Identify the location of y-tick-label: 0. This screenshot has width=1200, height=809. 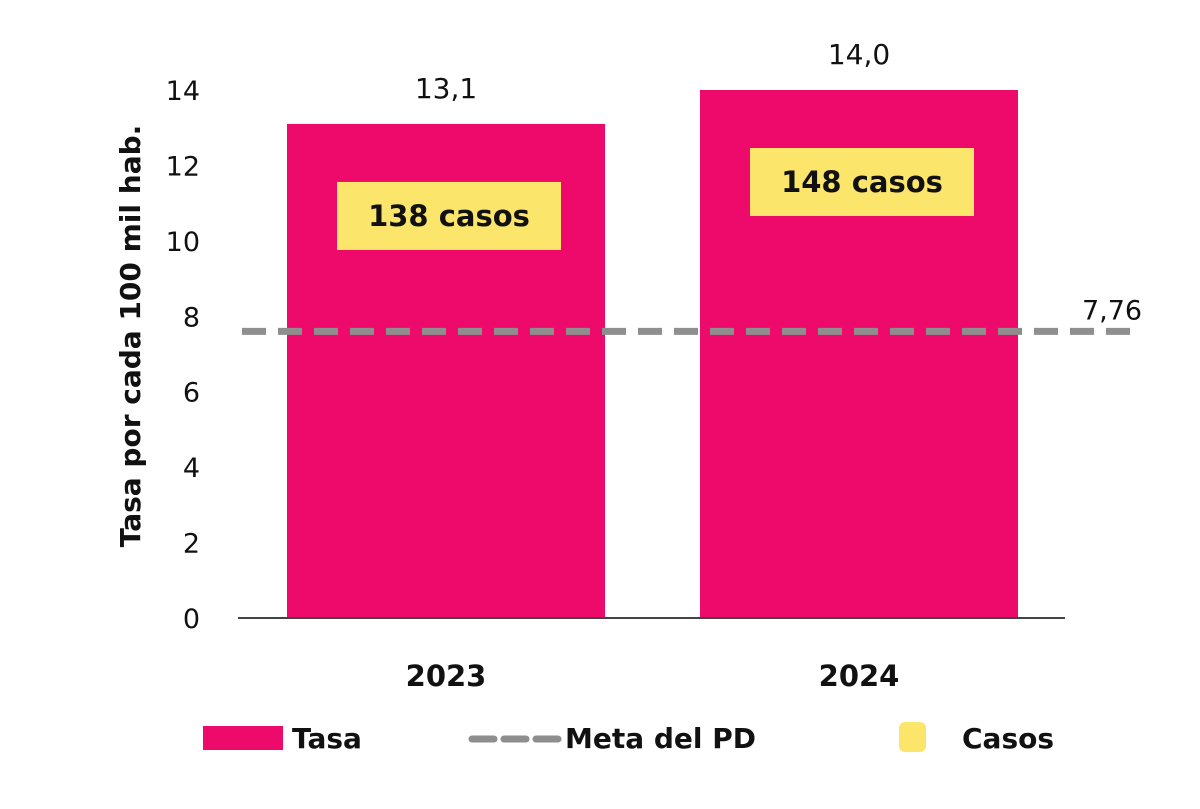
(191, 619).